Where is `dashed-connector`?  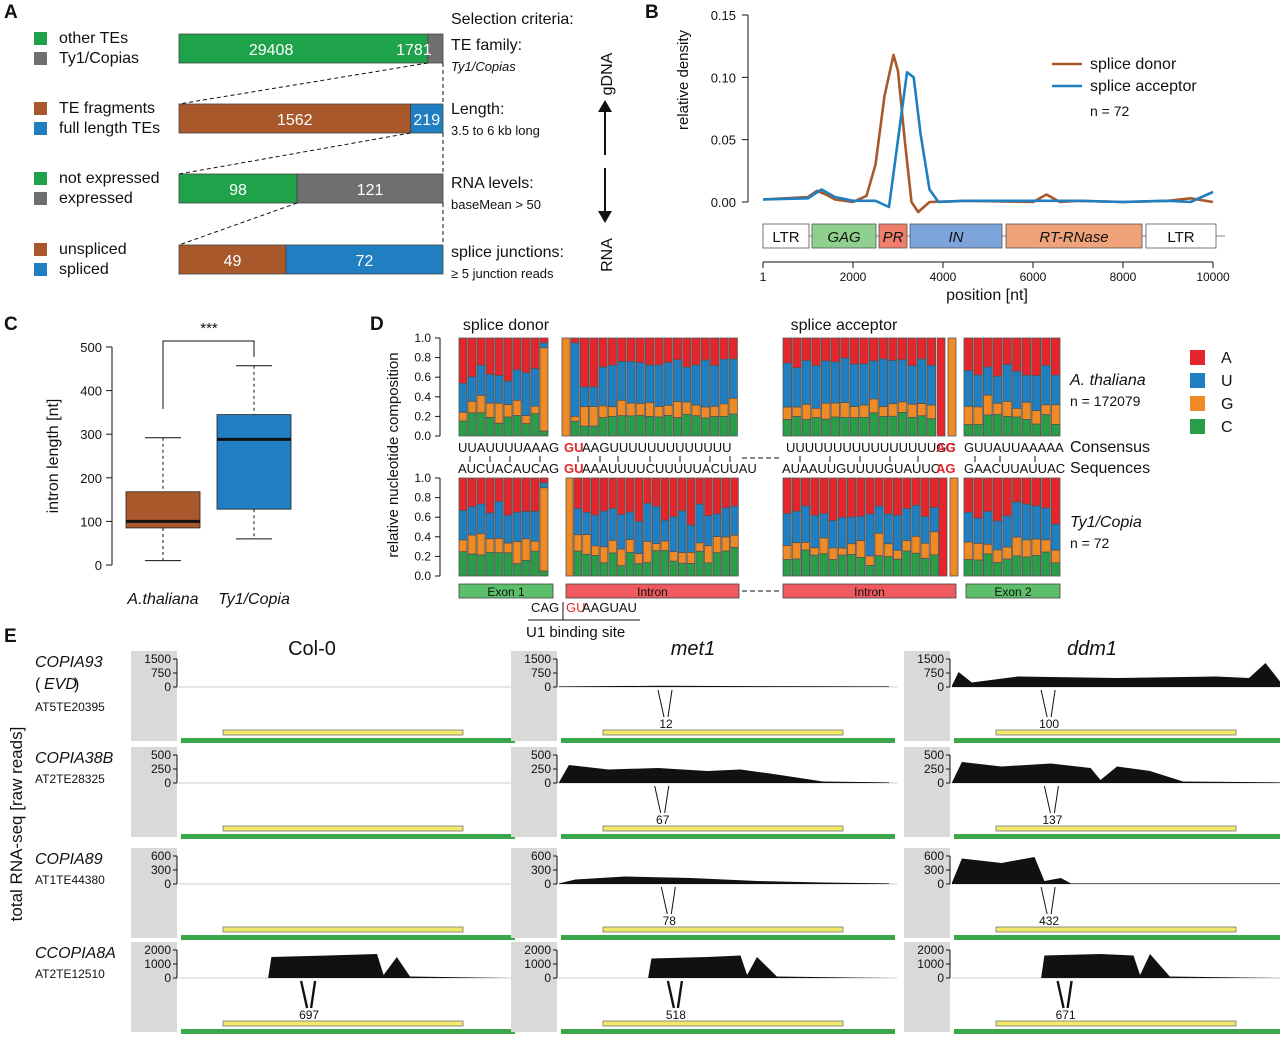 dashed-connector is located at coordinates (303, 83).